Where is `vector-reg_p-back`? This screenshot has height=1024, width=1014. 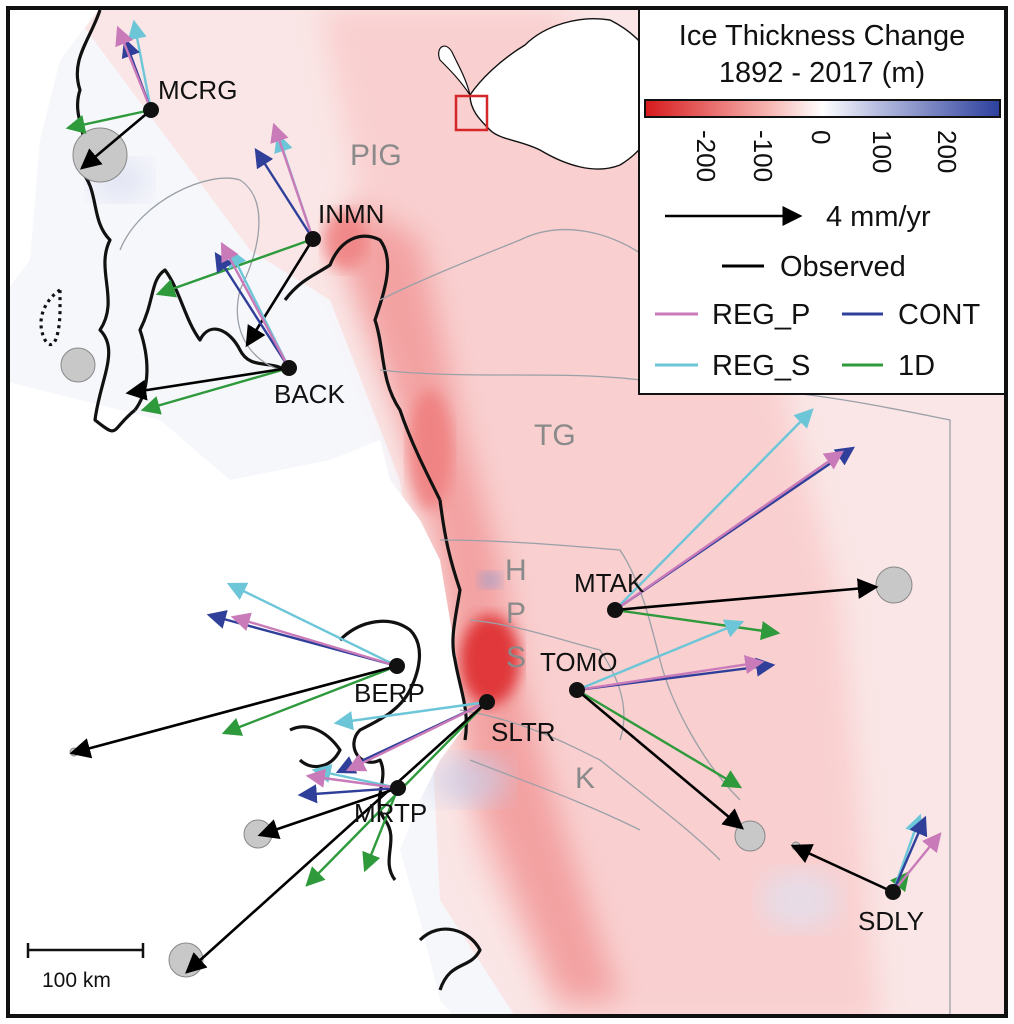 vector-reg_p-back is located at coordinates (255, 305).